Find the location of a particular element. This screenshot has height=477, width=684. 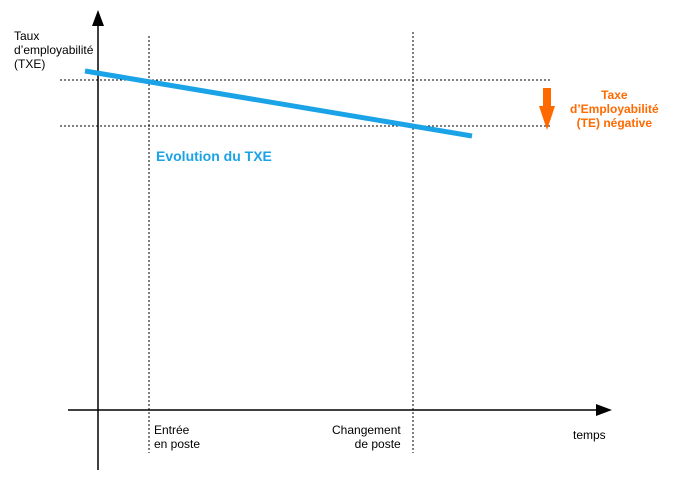

tick-label-line: Entrée is located at coordinates (172, 430).